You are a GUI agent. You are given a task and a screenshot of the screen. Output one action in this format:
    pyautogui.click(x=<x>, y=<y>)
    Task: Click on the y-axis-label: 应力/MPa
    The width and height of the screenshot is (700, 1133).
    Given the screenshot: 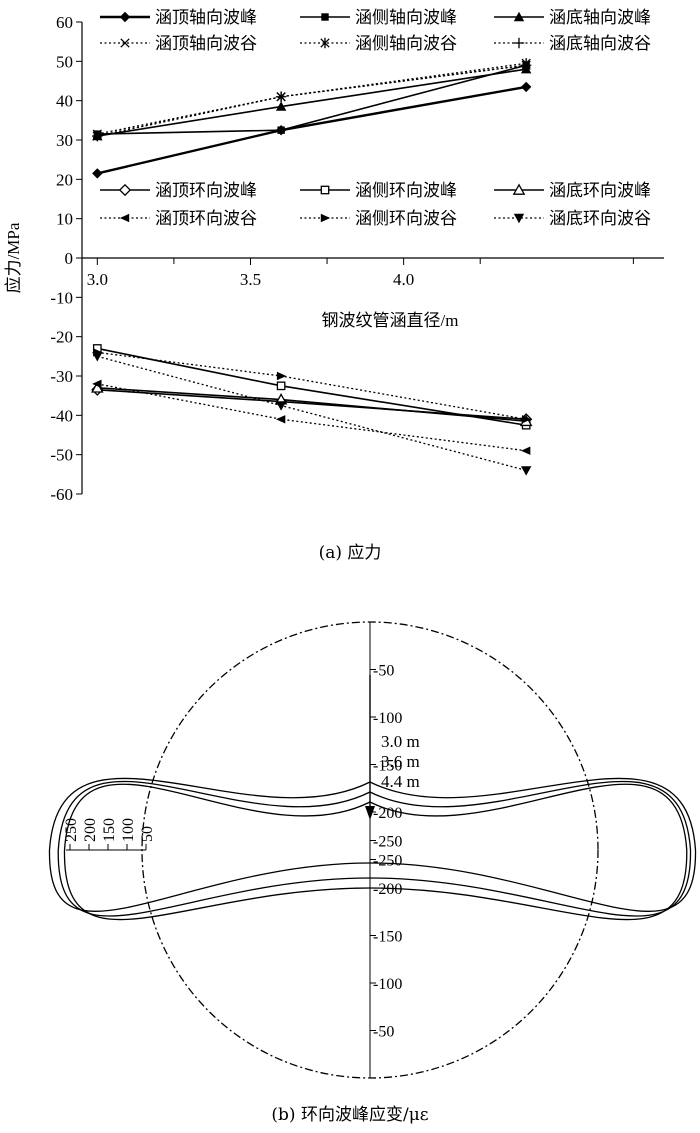 What is the action you would take?
    pyautogui.click(x=13, y=257)
    